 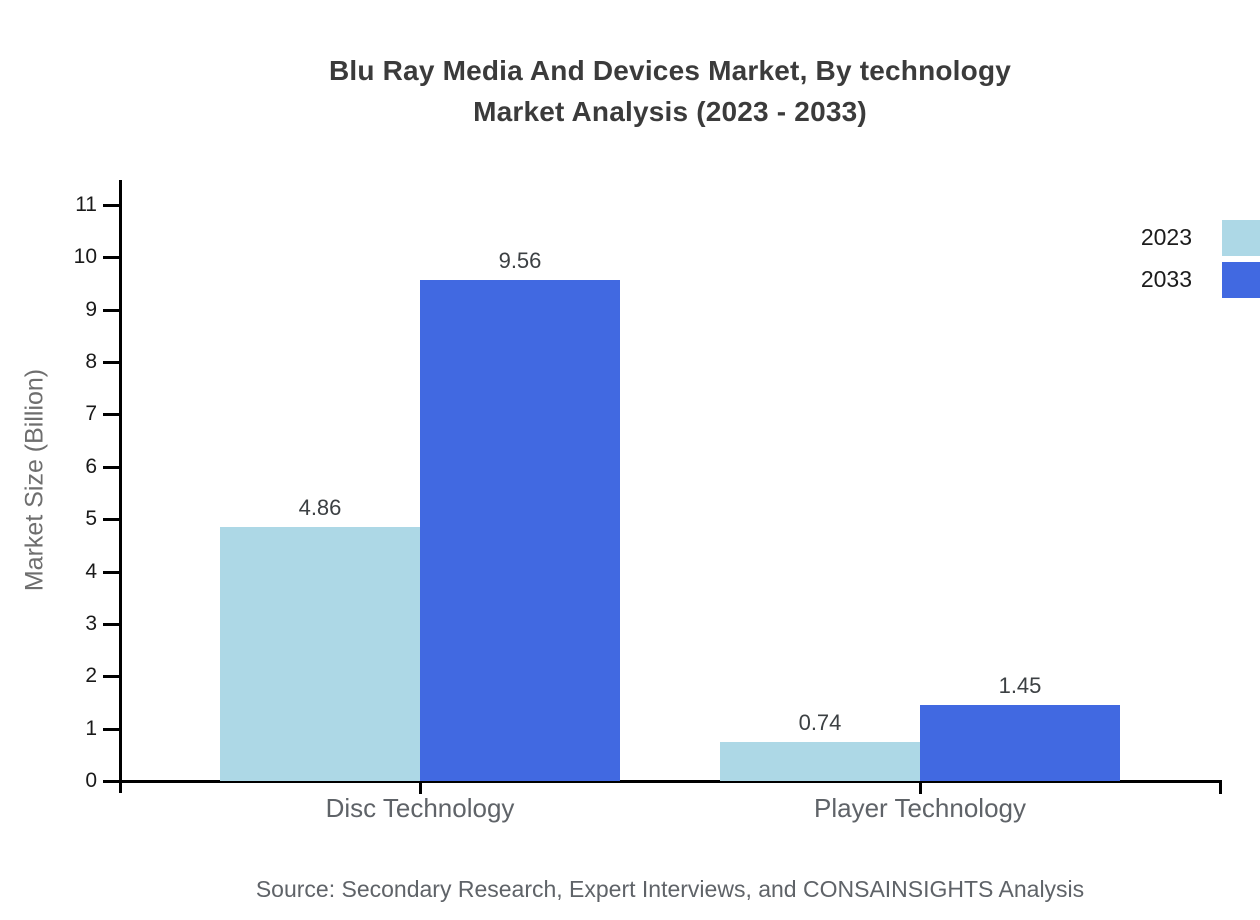 I want to click on y-axis-tick-label: 3, so click(x=91, y=623).